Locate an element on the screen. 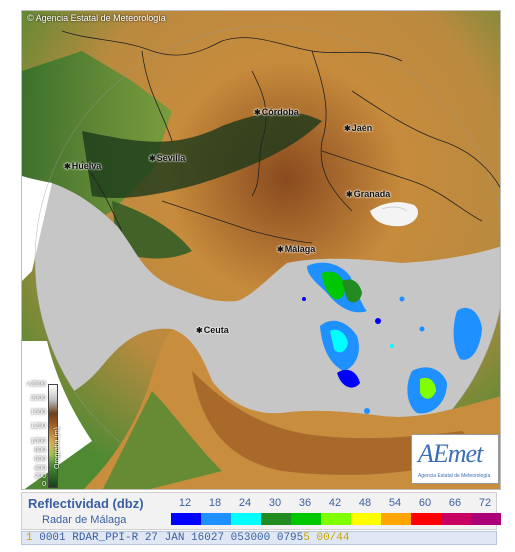  city-label-granada: Granada is located at coordinates (368, 194).